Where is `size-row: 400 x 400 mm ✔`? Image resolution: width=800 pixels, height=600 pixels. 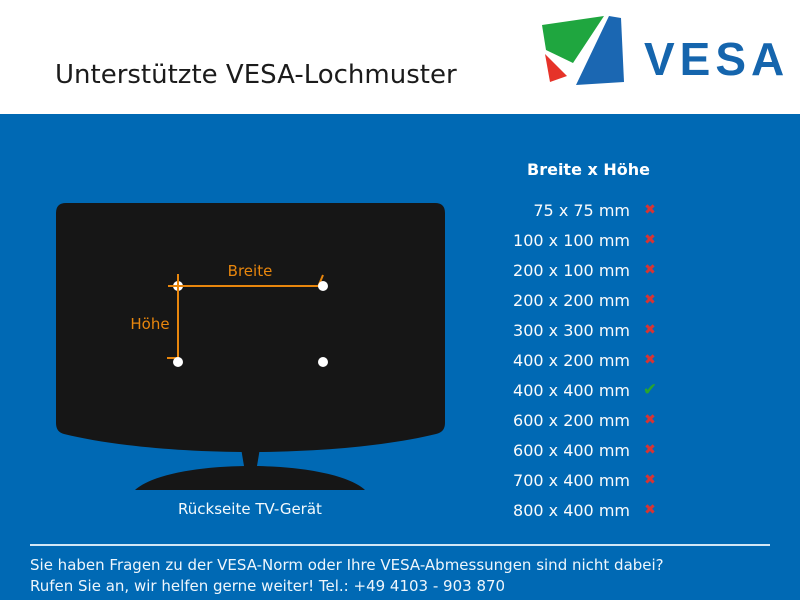
size-row: 400 x 400 mm ✔ is located at coordinates (590, 390).